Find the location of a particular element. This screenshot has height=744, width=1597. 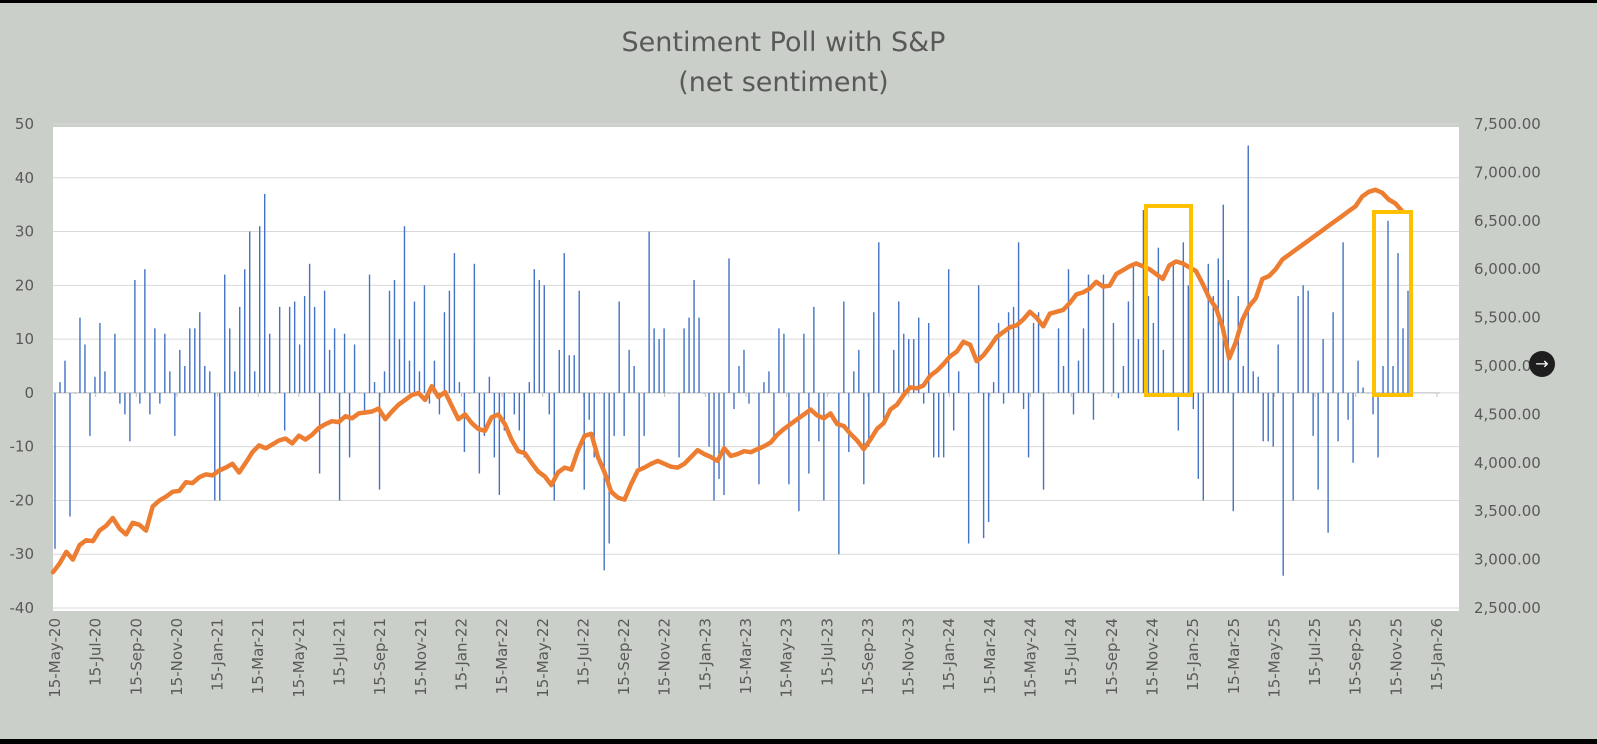

x-axis-tick-label: 15-May-22 is located at coordinates (543, 658).